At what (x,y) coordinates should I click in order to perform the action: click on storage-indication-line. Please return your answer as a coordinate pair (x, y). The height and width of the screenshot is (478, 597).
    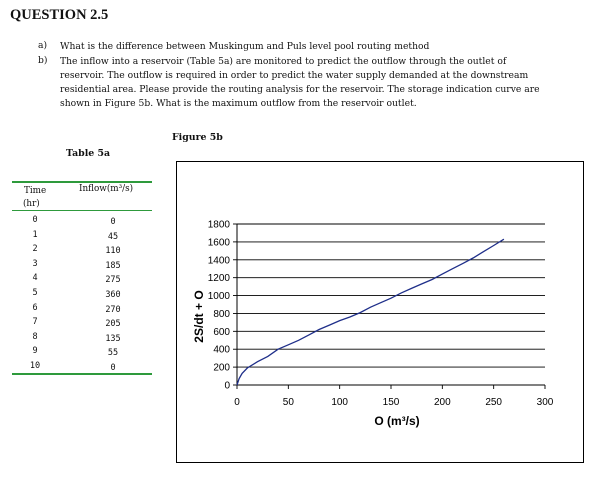
    Looking at the image, I should click on (370, 312).